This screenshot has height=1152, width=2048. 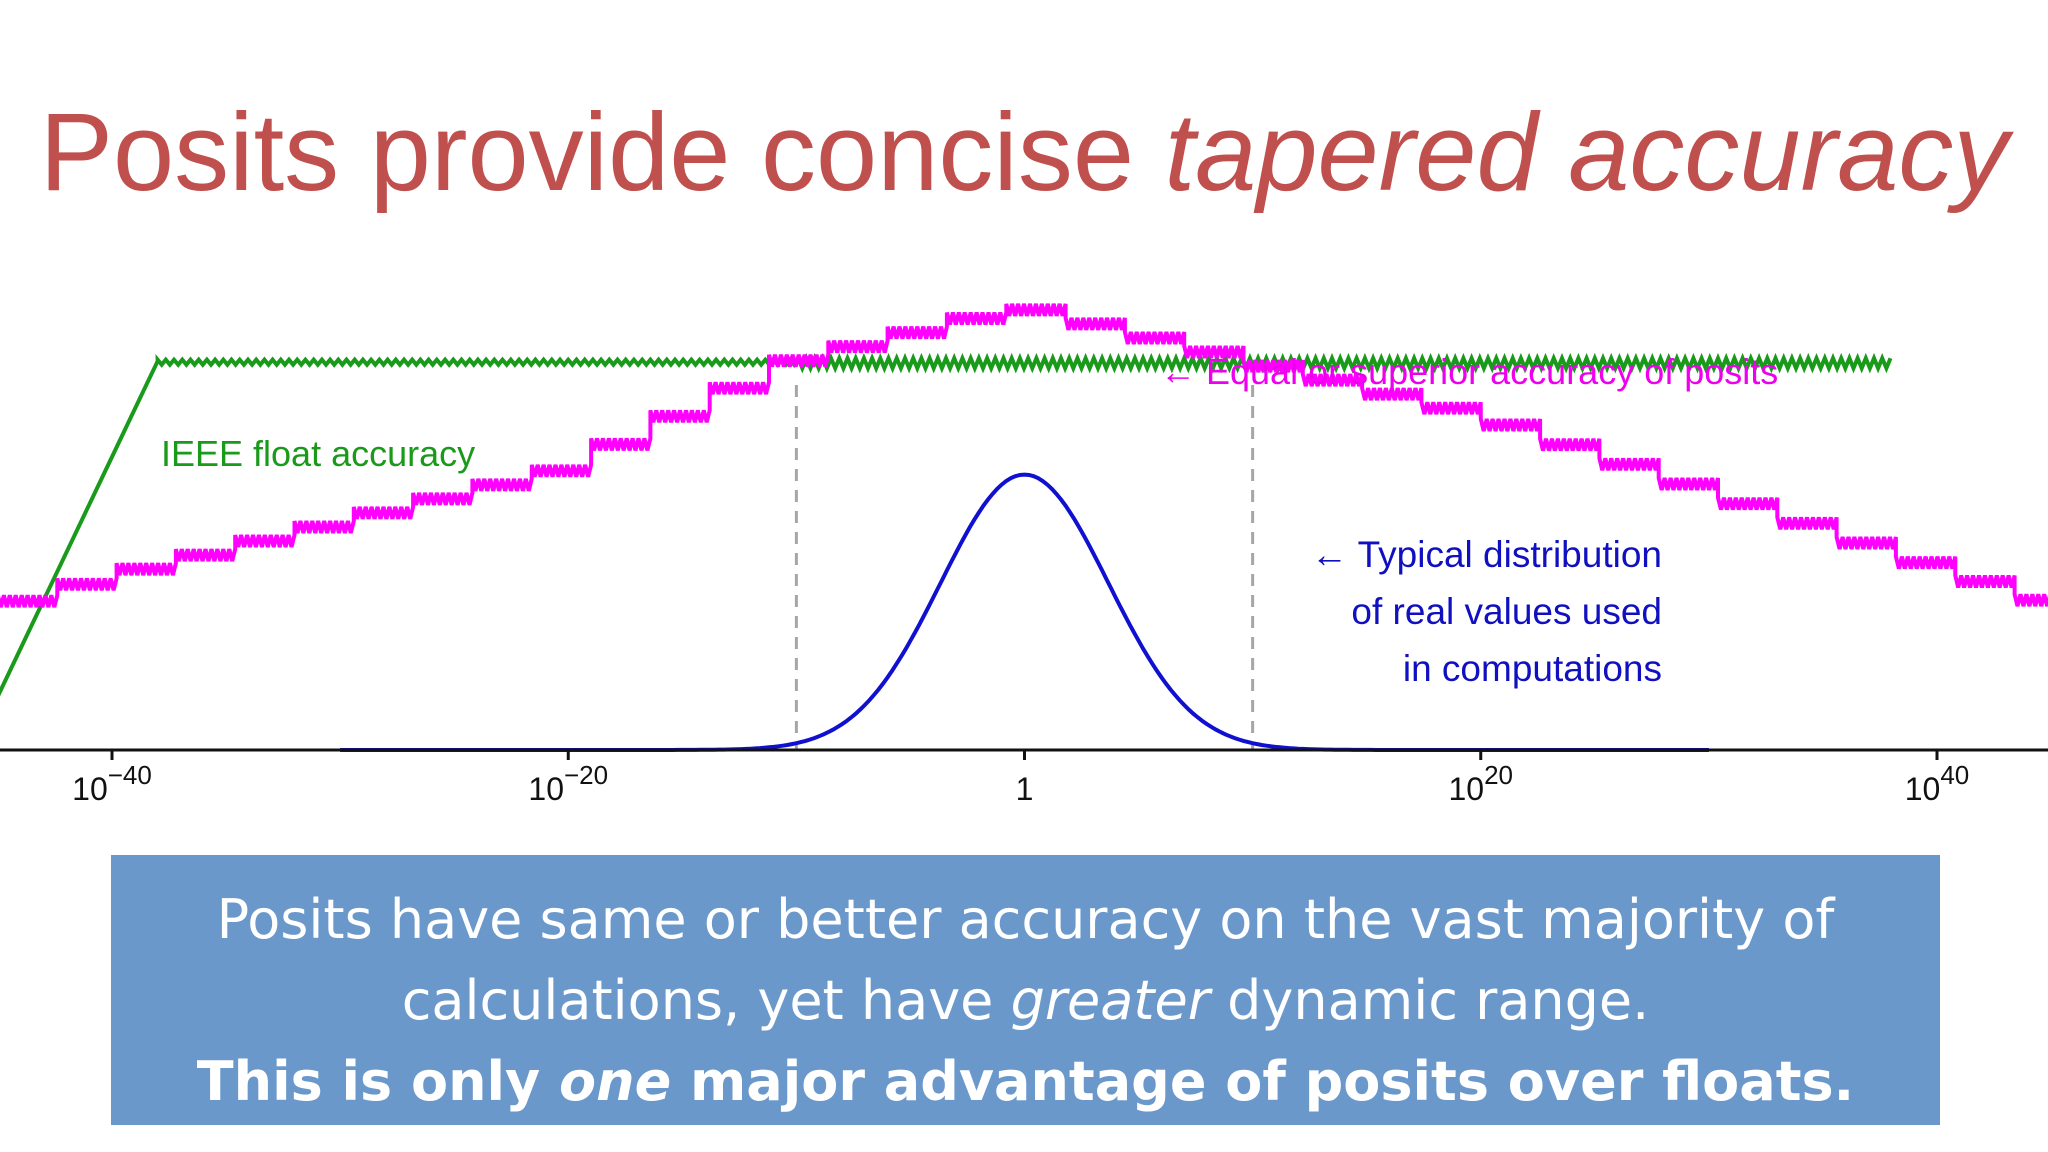 I want to click on x-axis: 10−40 10−20 1 1020 1040, so click(x=1024, y=777).